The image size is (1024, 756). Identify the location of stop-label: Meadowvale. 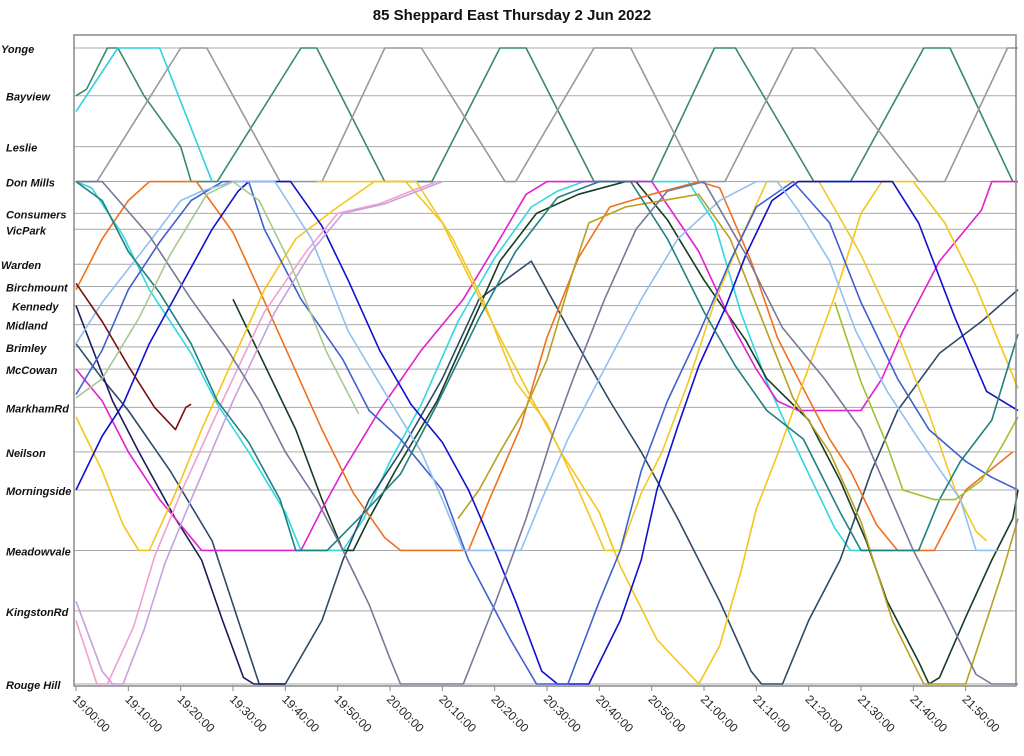
(38, 552).